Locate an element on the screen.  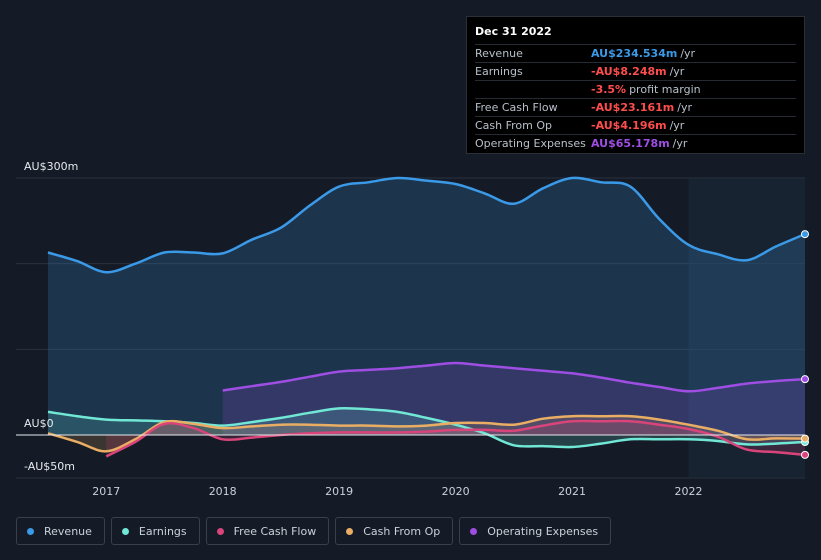
legend-item-earnings: Earnings is located at coordinates (155, 531).